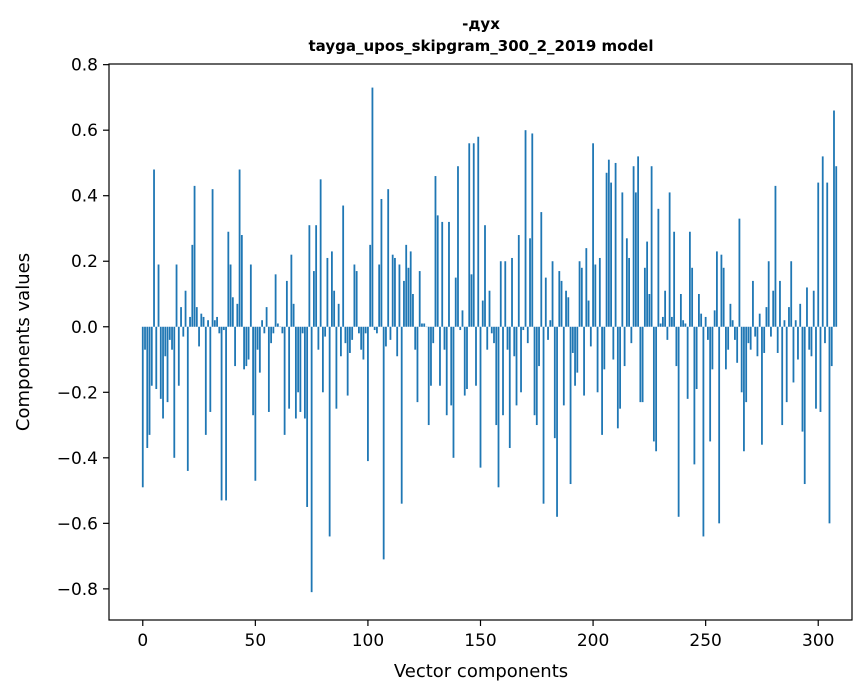 This screenshot has width=867, height=696. What do you see at coordinates (142, 641) in the screenshot?
I see `x-tick-label: 0` at bounding box center [142, 641].